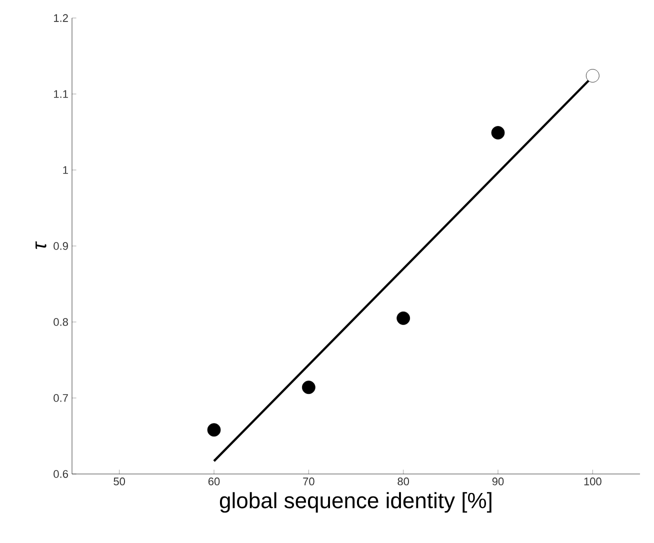  Describe the element at coordinates (41, 245) in the screenshot. I see `y-axis-title: τ` at that location.